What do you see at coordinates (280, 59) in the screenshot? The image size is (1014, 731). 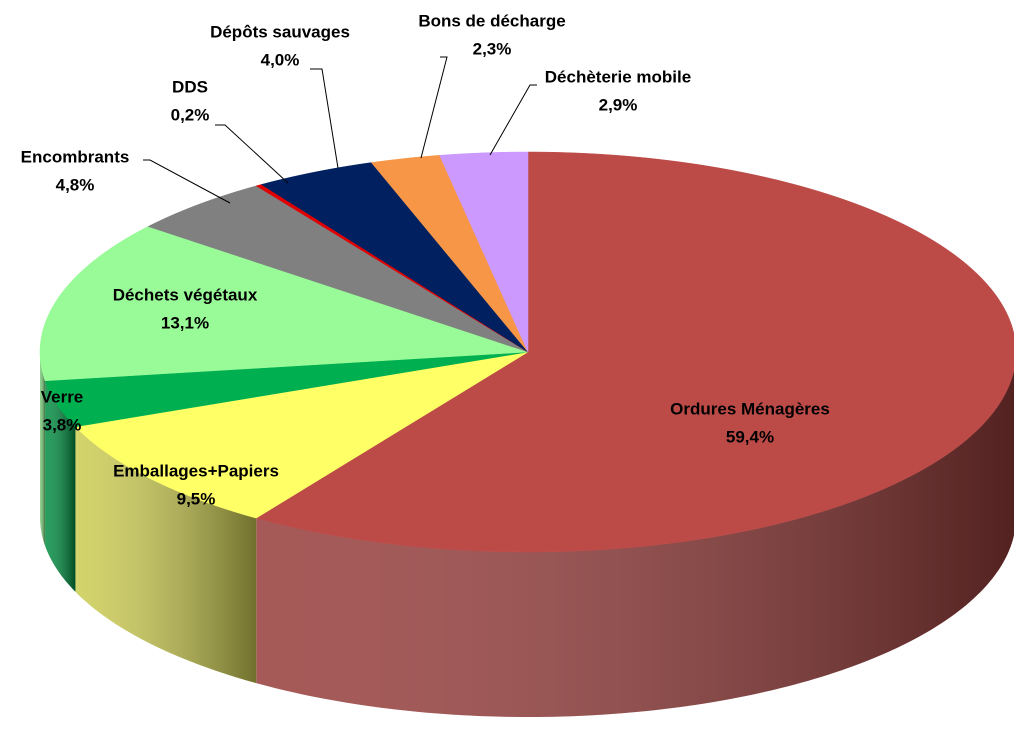 I see `value-label: 4,0%` at bounding box center [280, 59].